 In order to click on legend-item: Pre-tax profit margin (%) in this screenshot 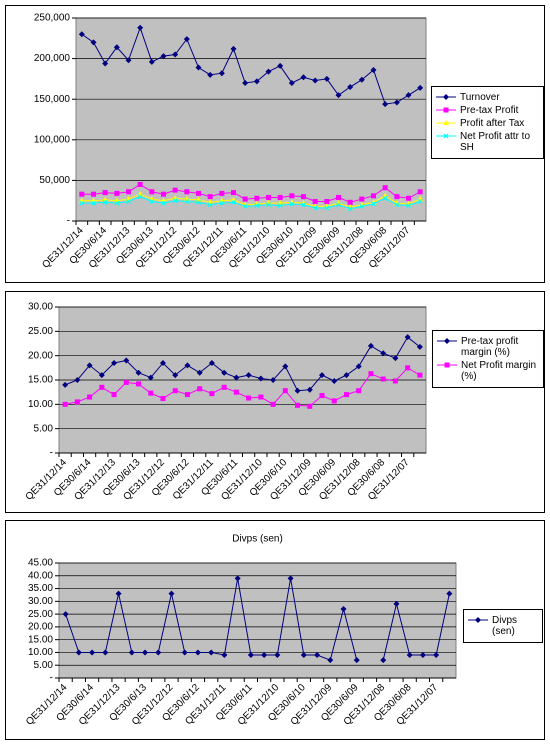, I will do `click(488, 347)`.